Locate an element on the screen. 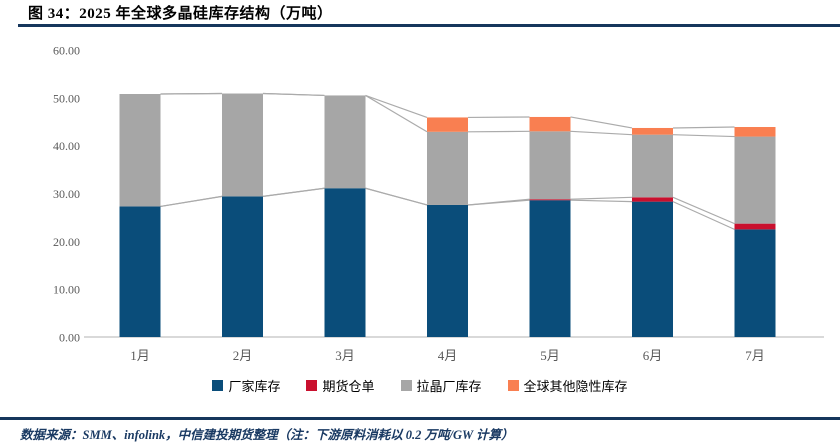  x-axis-tick-label: 2月 is located at coordinates (243, 355).